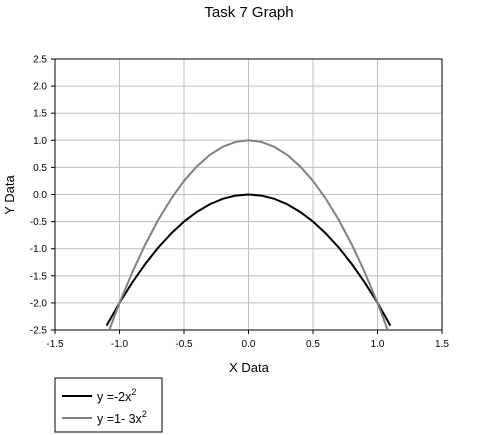  What do you see at coordinates (55, 344) in the screenshot?
I see `x-tick-label: -1.5` at bounding box center [55, 344].